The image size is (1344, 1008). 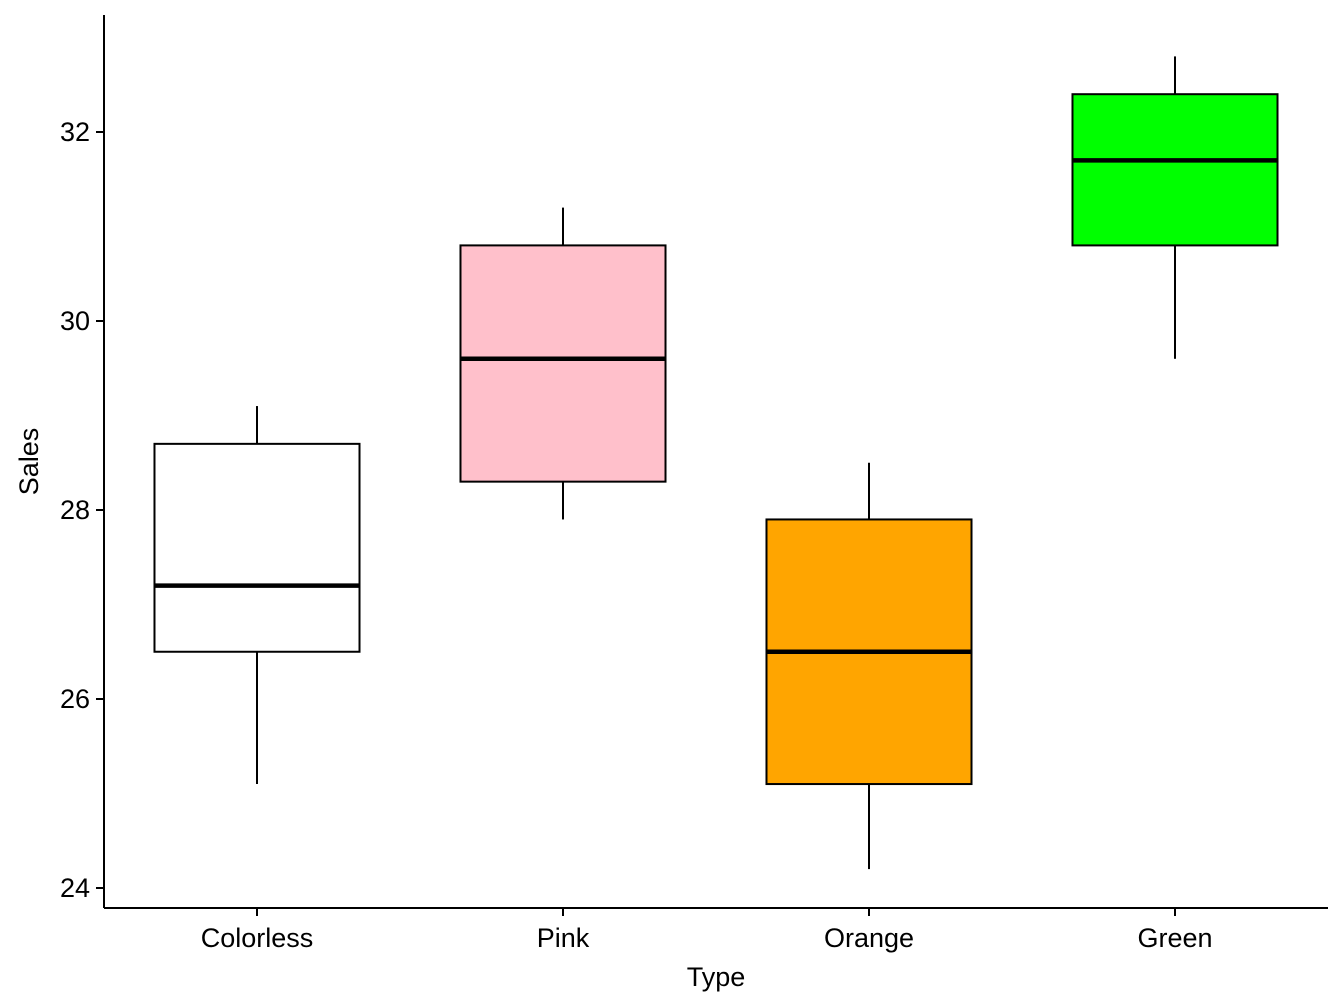 I want to click on y-tick-label: 30, so click(x=75, y=321).